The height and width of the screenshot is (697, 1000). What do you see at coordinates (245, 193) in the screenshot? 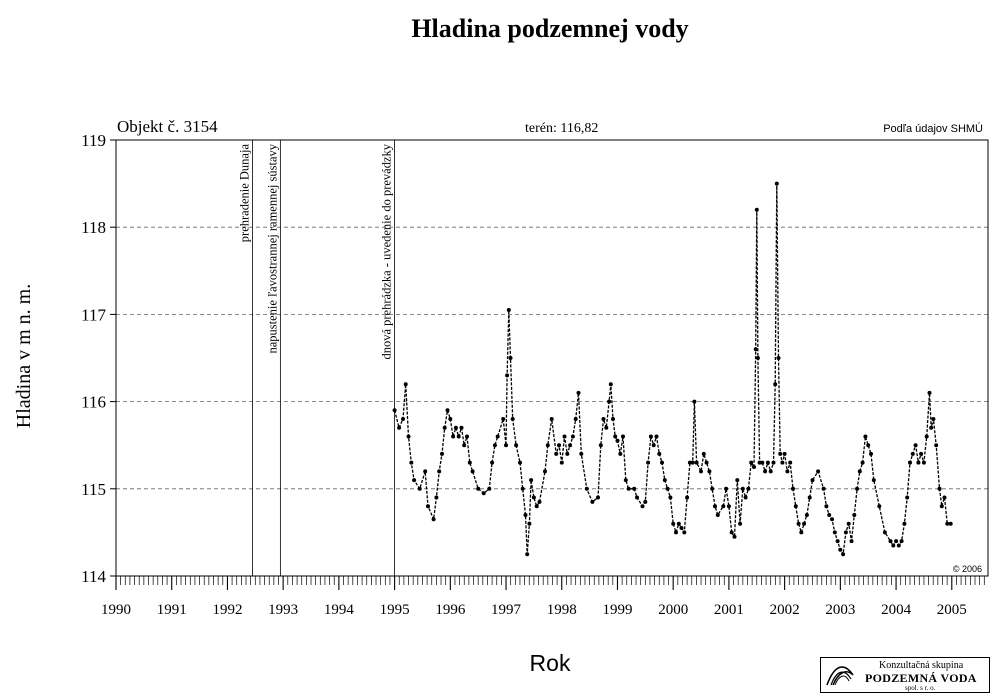
I see `event-label: prehradenie Dunaja` at bounding box center [245, 193].